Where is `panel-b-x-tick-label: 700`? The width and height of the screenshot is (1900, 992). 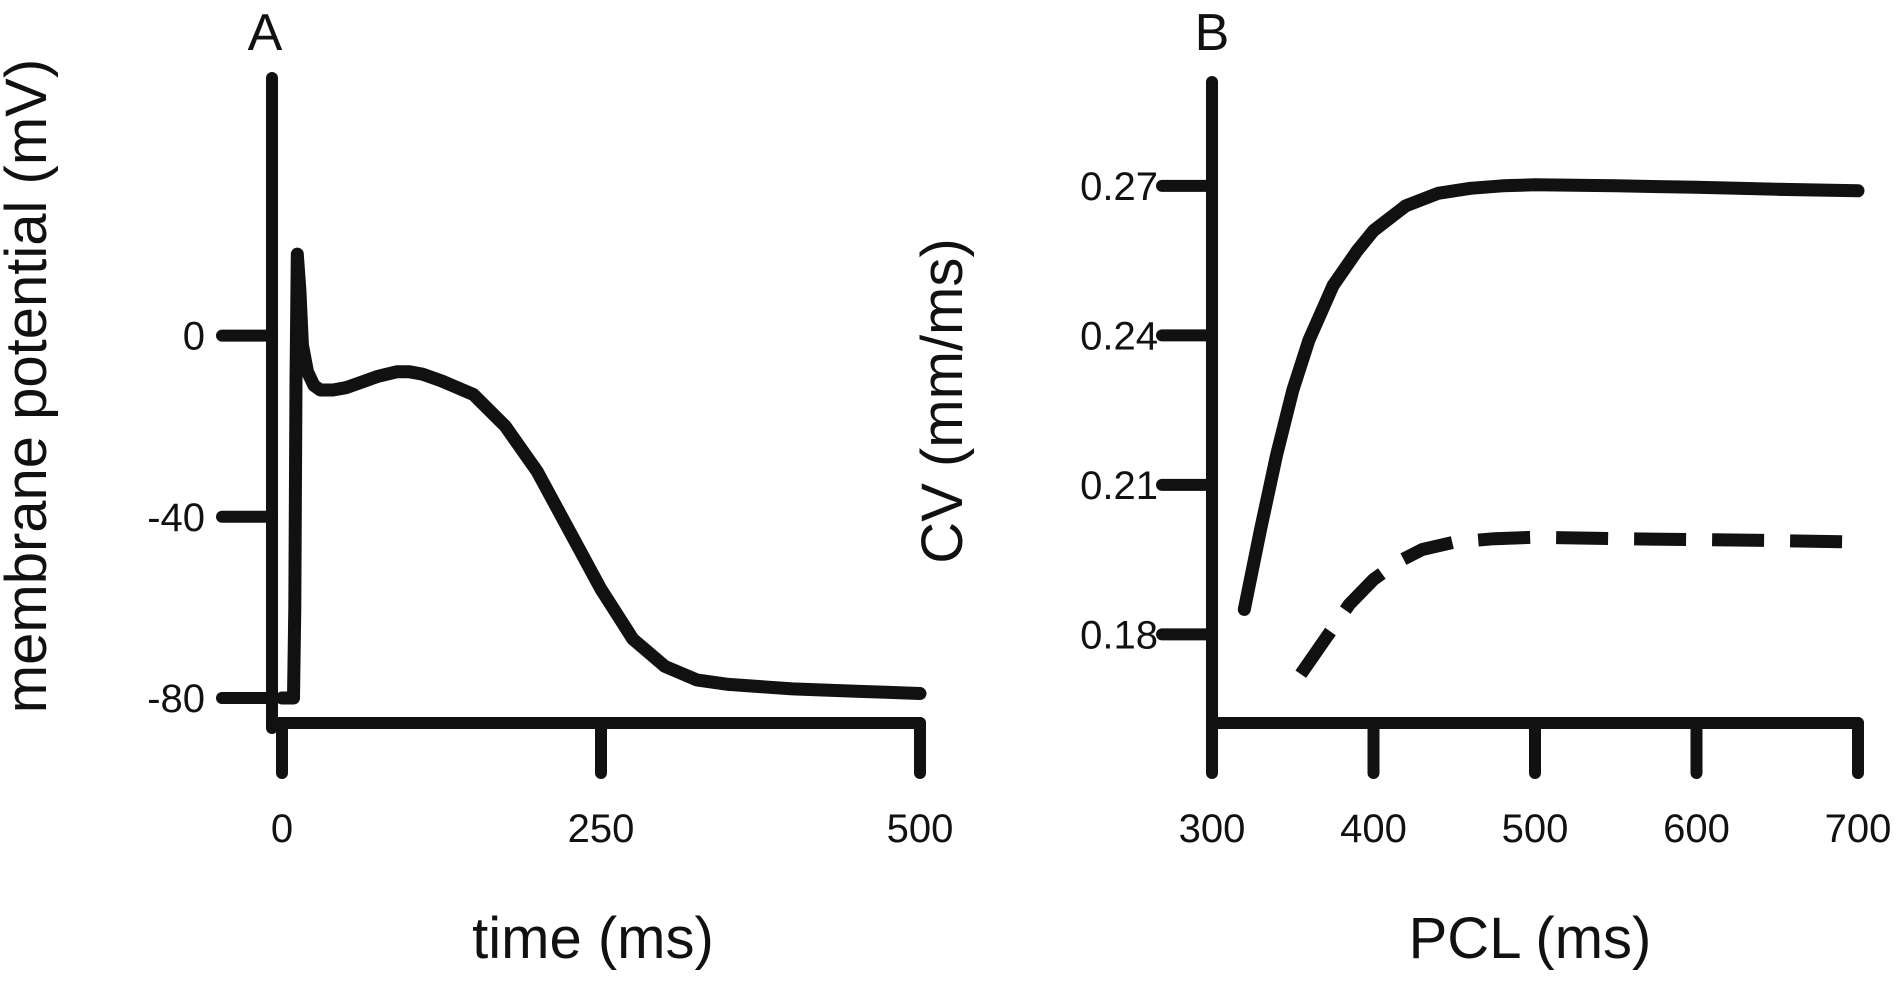
panel-b-x-tick-label: 700 is located at coordinates (1858, 829).